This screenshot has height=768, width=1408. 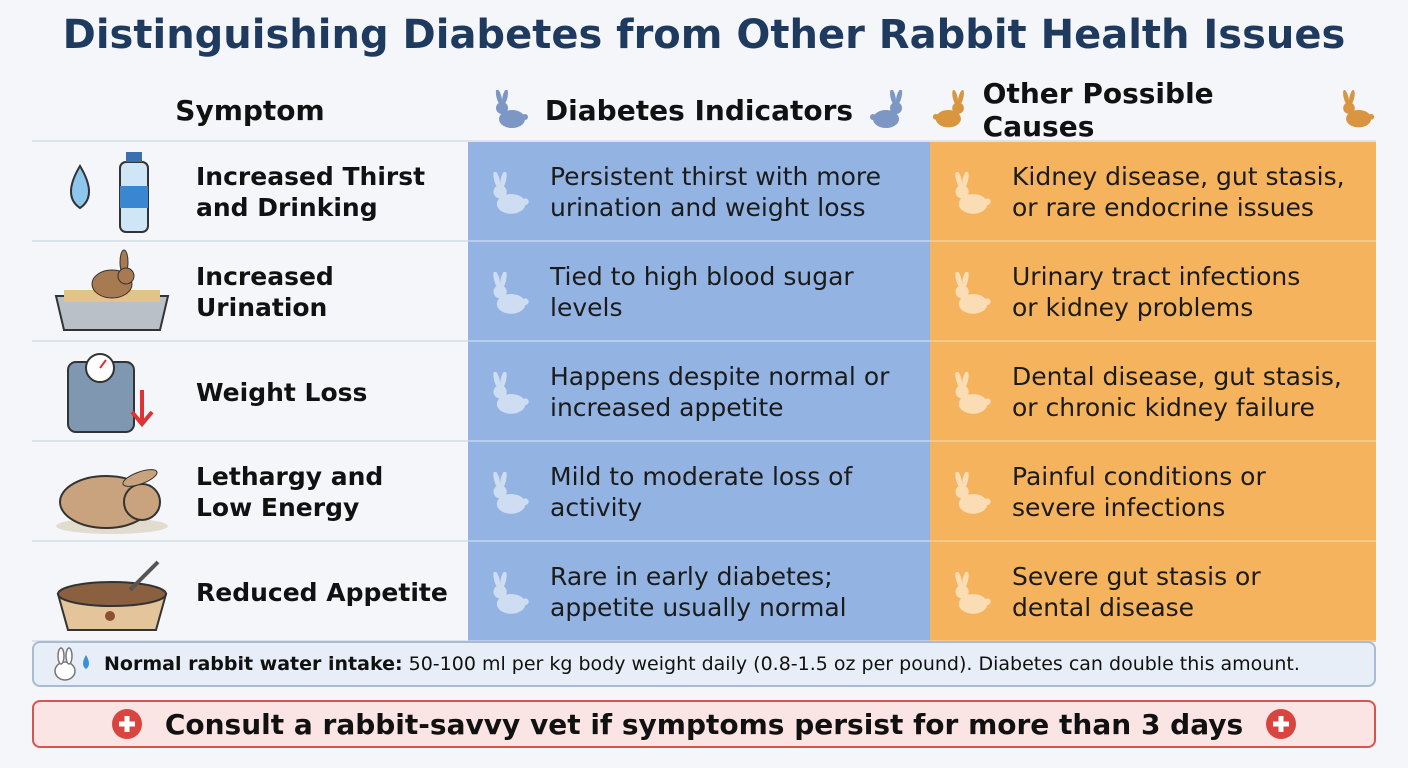 I want to click on text-line: Happens despite normal or, so click(x=720, y=376).